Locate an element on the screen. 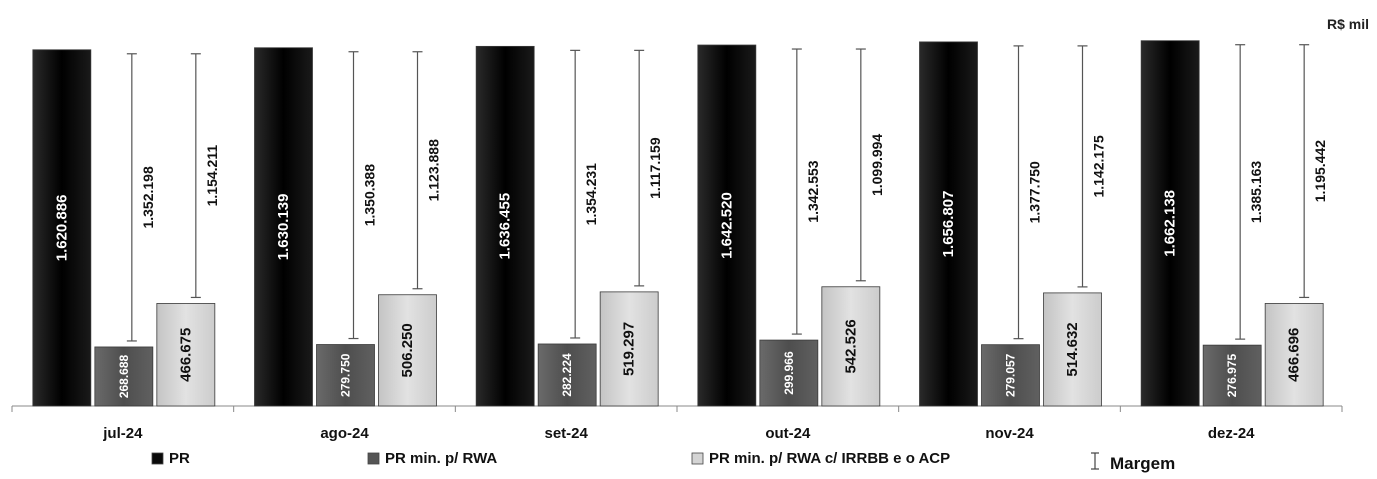 The image size is (1377, 479). margin-value-label: 1.354.231 is located at coordinates (591, 194).